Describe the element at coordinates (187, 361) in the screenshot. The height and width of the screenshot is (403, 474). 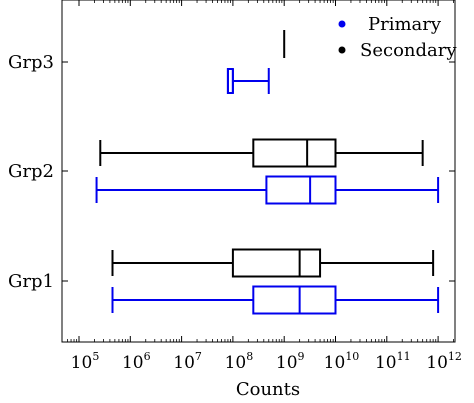
I see `x-tick-label: 10⁷` at that location.